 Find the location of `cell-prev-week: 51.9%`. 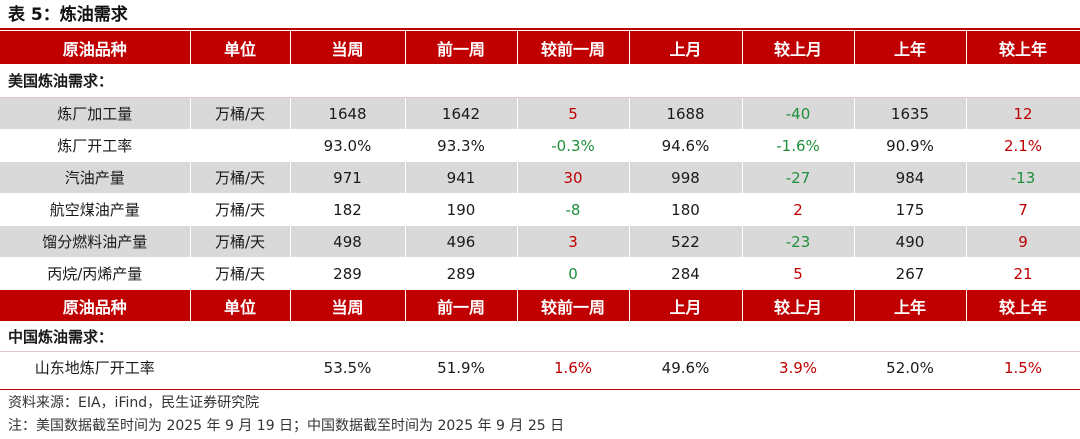

cell-prev-week: 51.9% is located at coordinates (461, 367).